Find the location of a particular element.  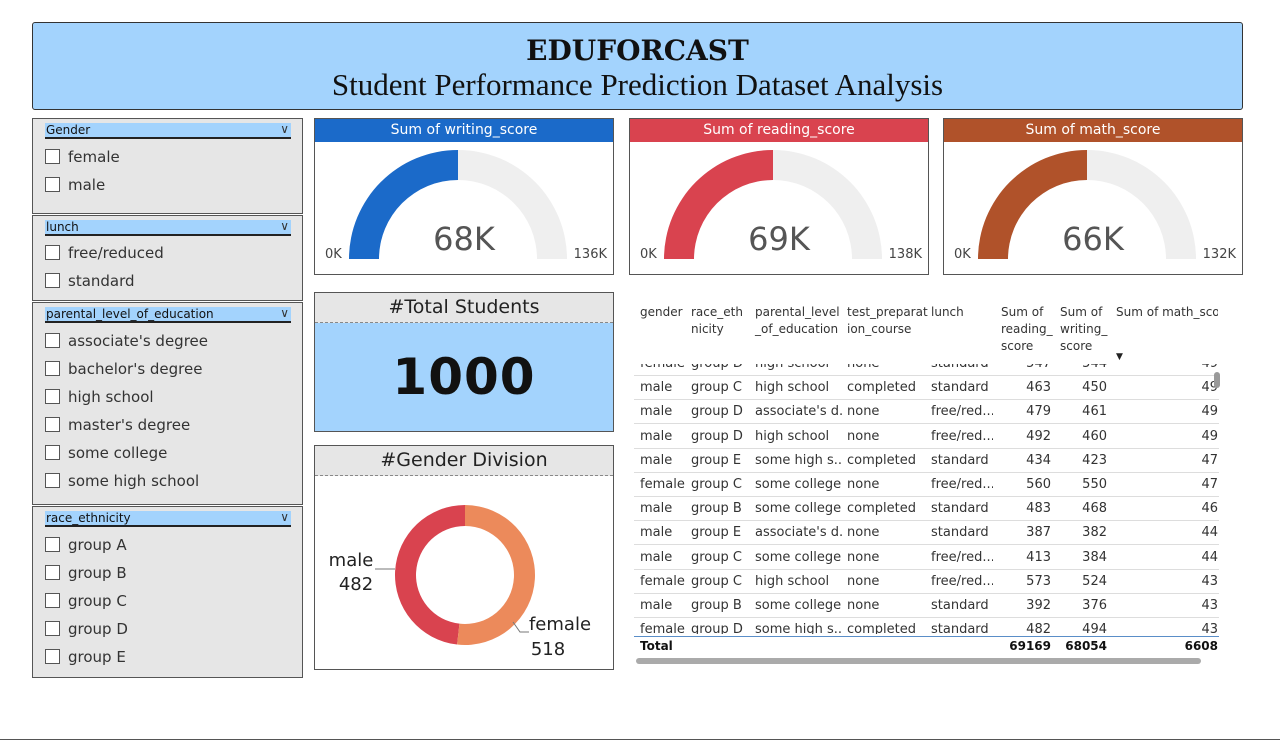

donut-slice-male is located at coordinates (430, 575).